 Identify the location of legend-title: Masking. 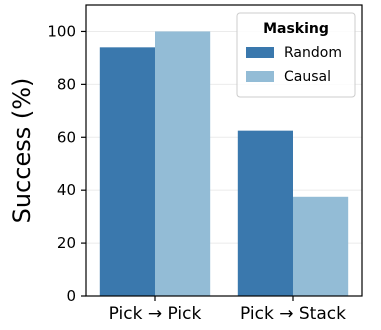
(296, 29).